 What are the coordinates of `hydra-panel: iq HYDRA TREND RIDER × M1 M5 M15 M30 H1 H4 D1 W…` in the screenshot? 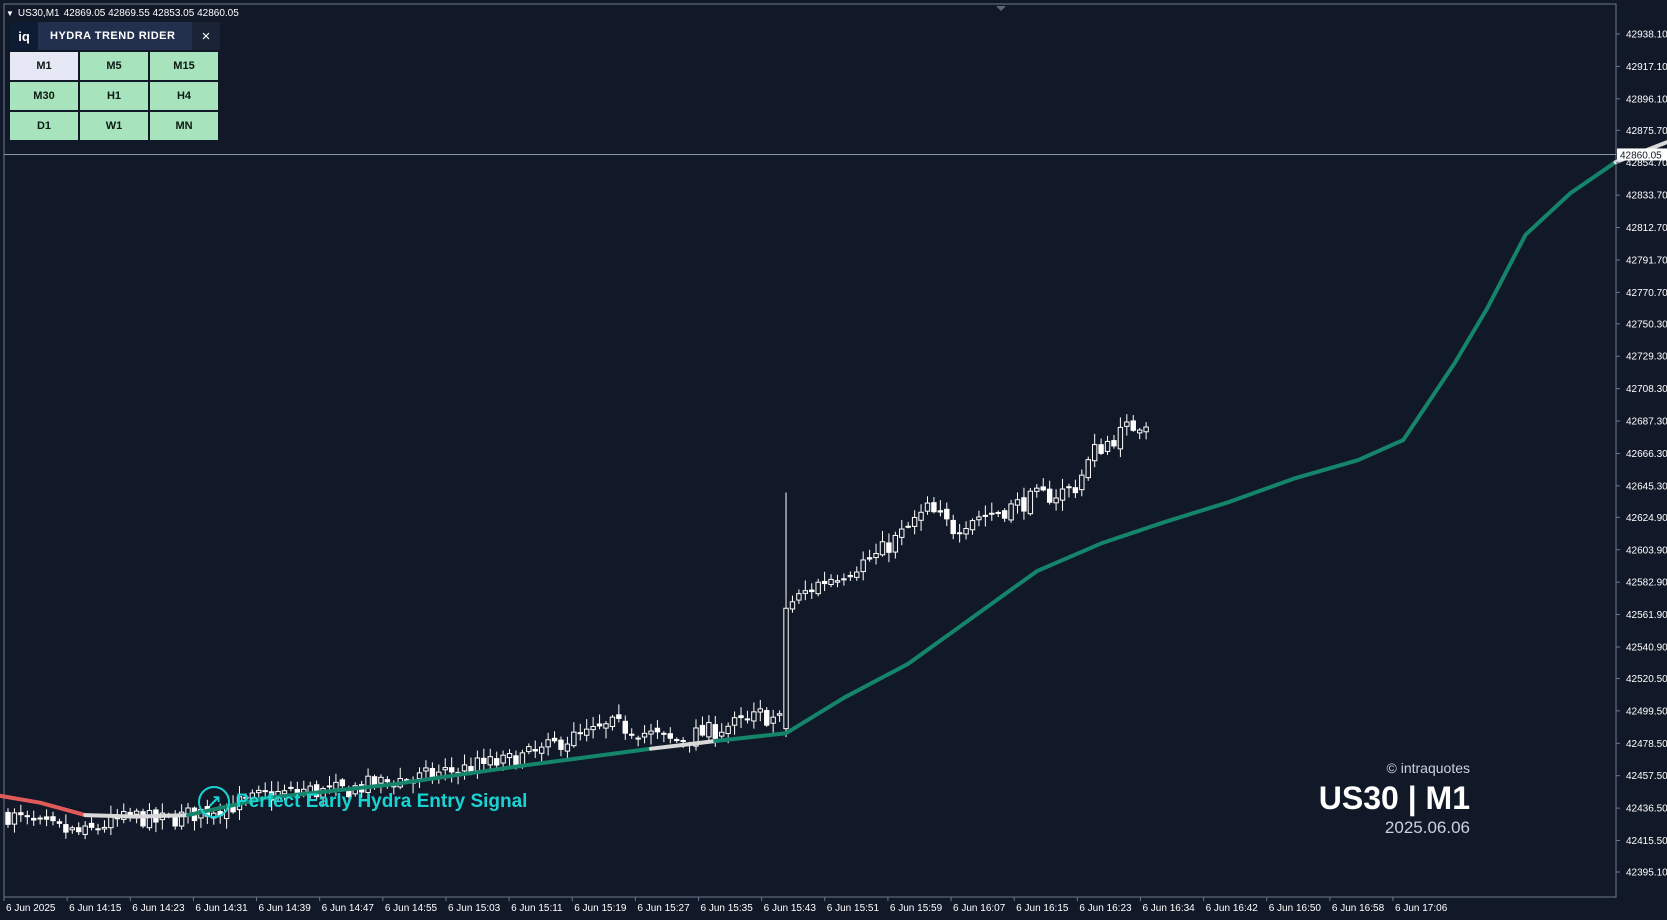 It's located at (115, 81).